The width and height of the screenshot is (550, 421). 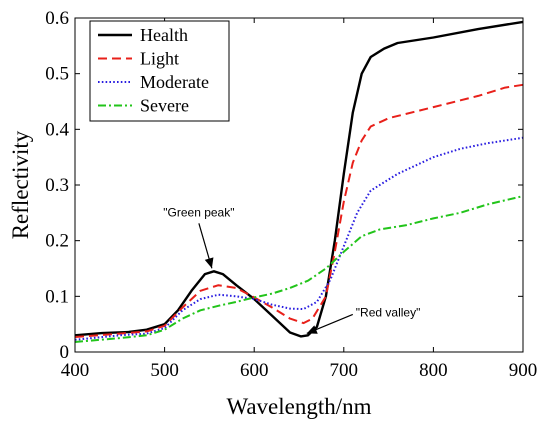 What do you see at coordinates (164, 370) in the screenshot?
I see `x-tick-label: 500` at bounding box center [164, 370].